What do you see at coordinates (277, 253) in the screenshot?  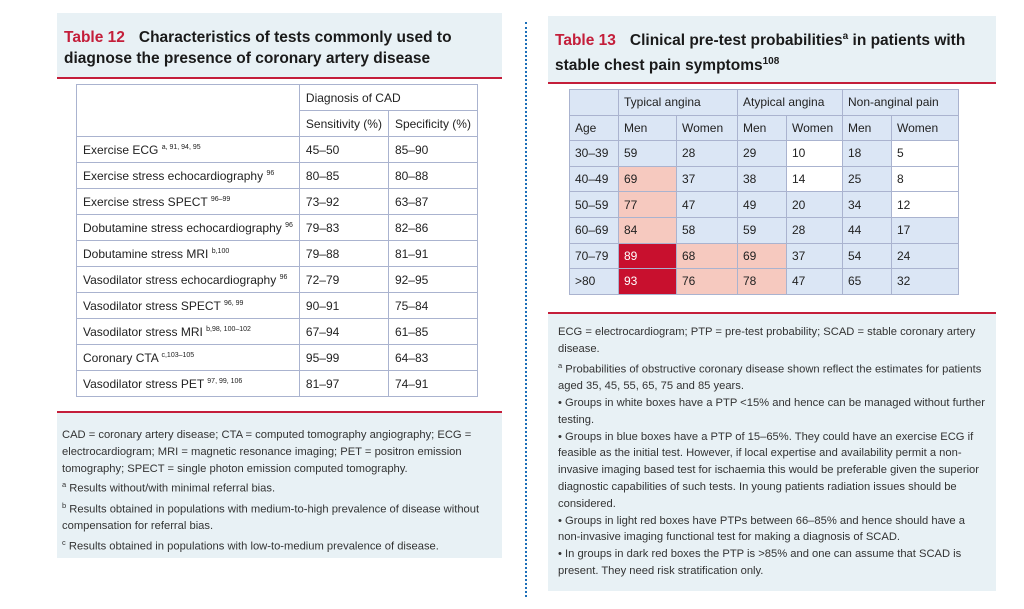 I see `table-row: Dobutamine stress MRI b,100 79–88 81–91` at bounding box center [277, 253].